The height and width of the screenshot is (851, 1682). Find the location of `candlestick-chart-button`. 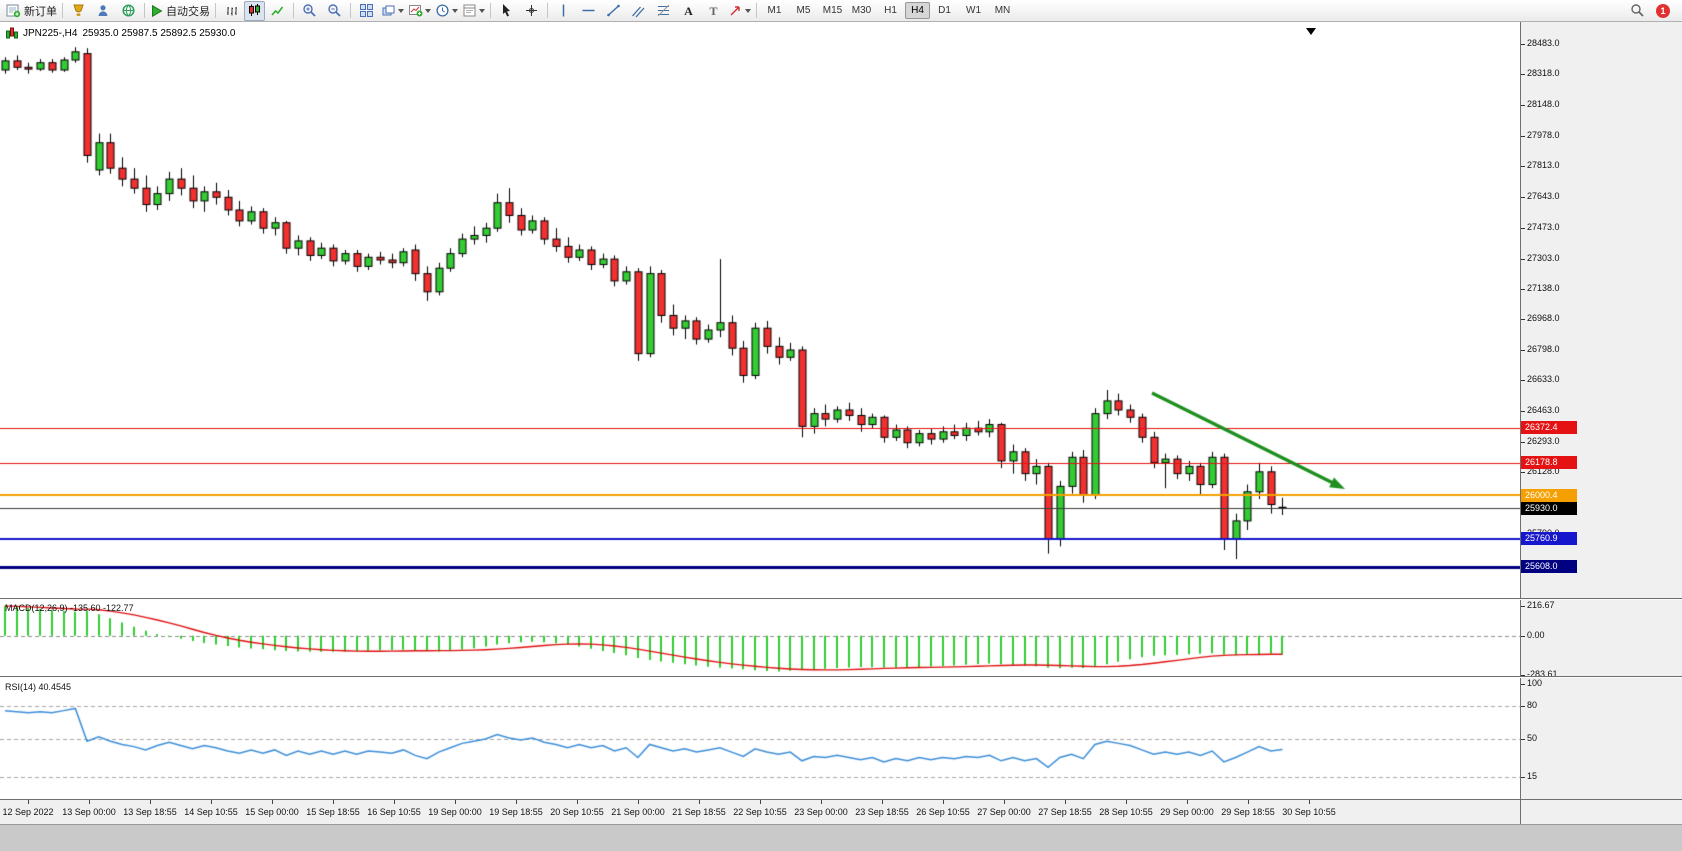

candlestick-chart-button is located at coordinates (254, 10).